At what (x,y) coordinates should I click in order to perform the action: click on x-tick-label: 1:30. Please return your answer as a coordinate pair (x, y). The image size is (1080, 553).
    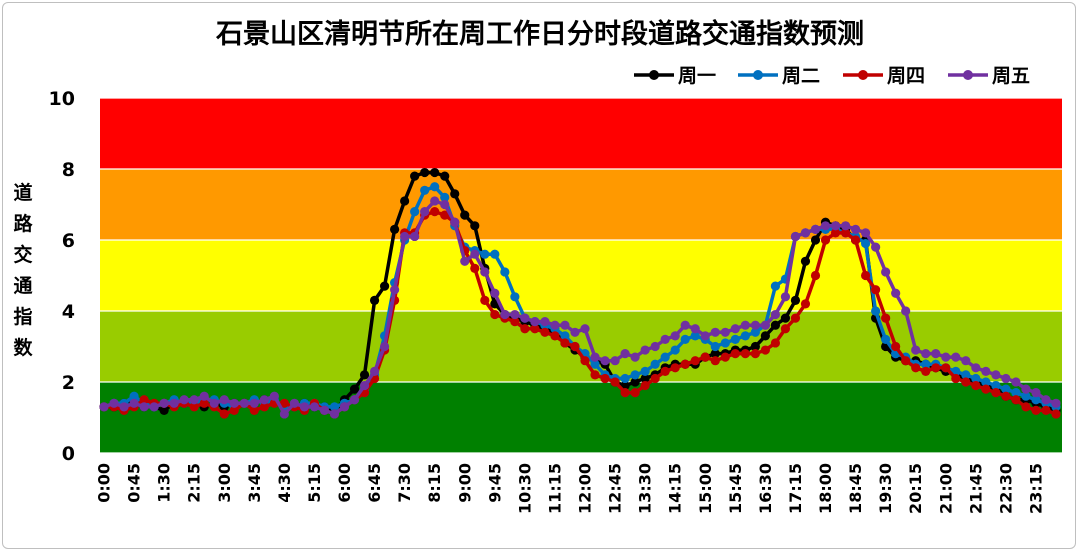
    Looking at the image, I should click on (164, 483).